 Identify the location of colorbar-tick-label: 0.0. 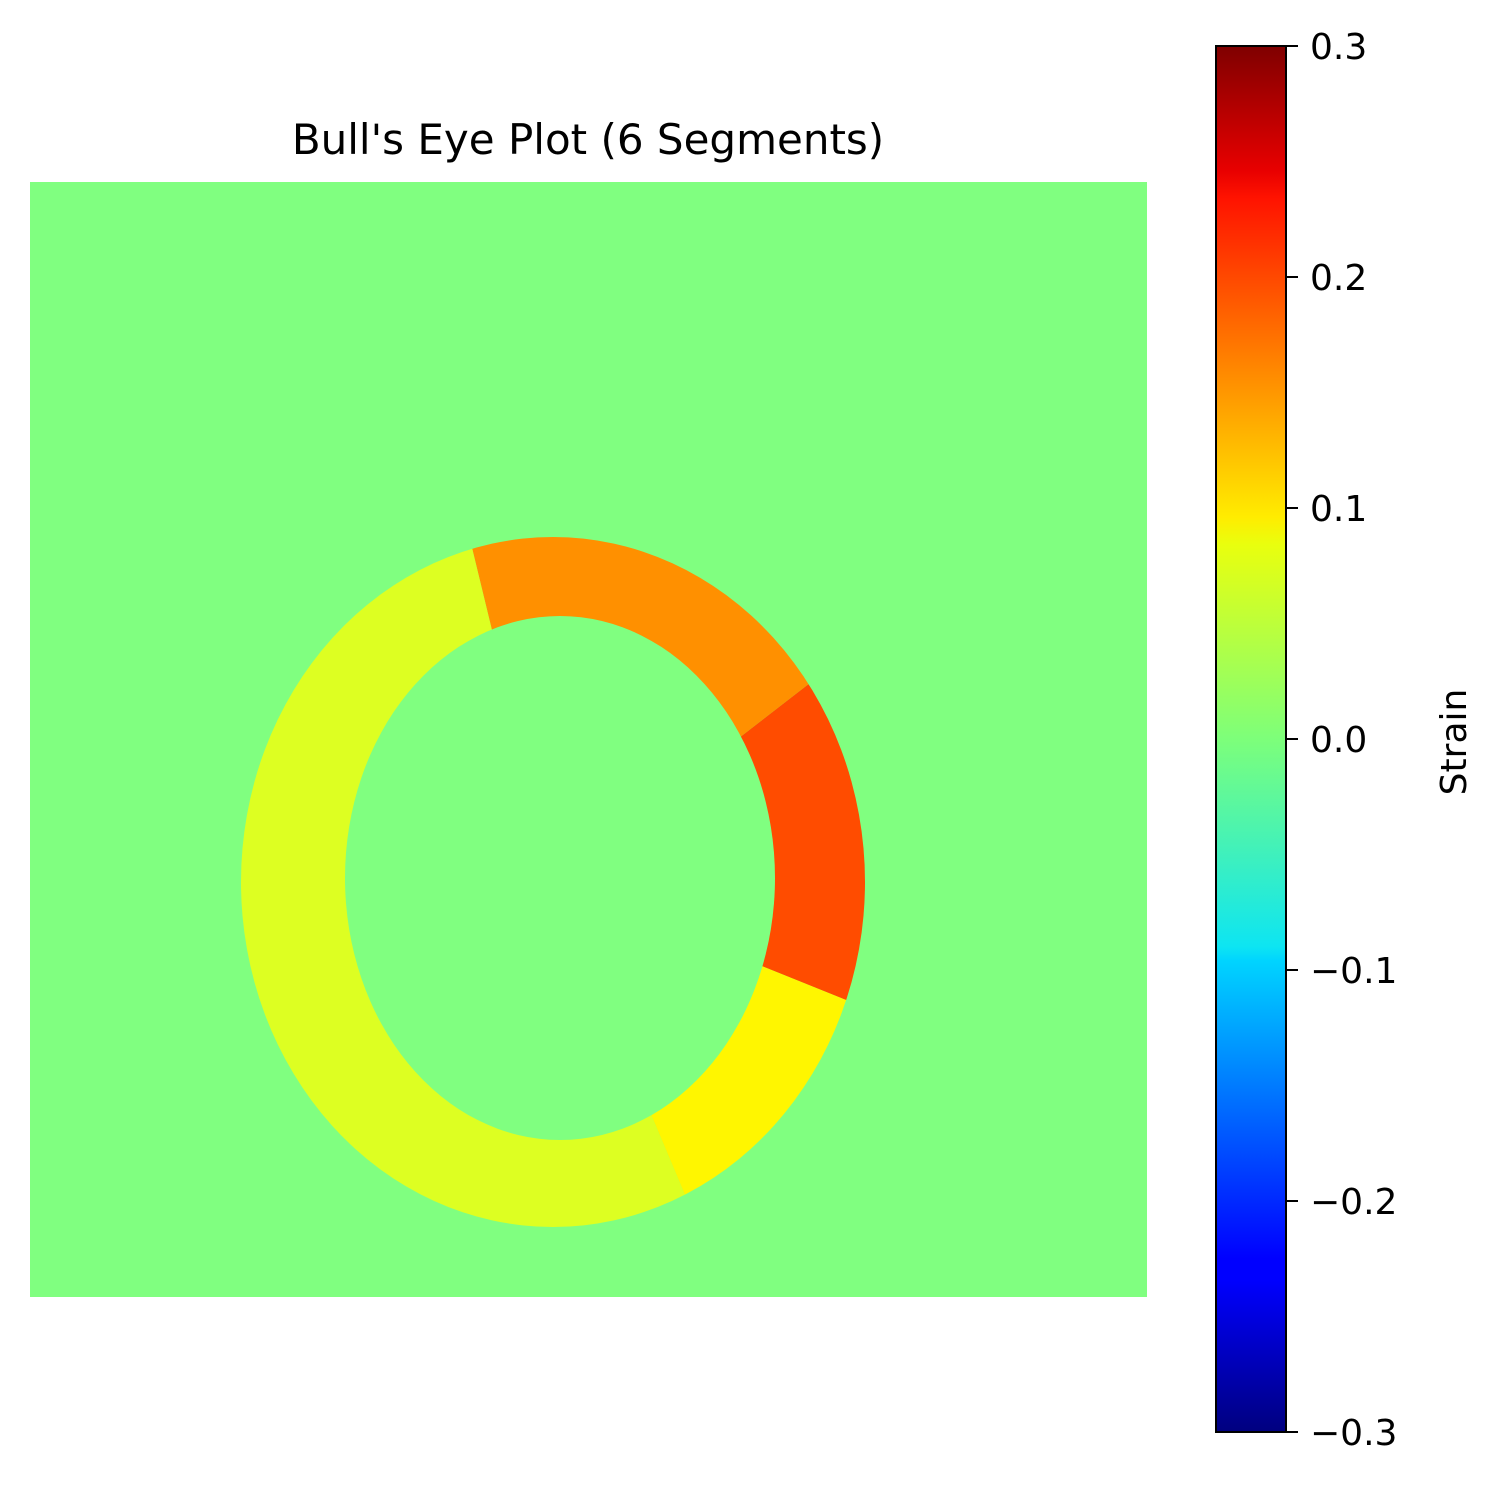
(1338, 740).